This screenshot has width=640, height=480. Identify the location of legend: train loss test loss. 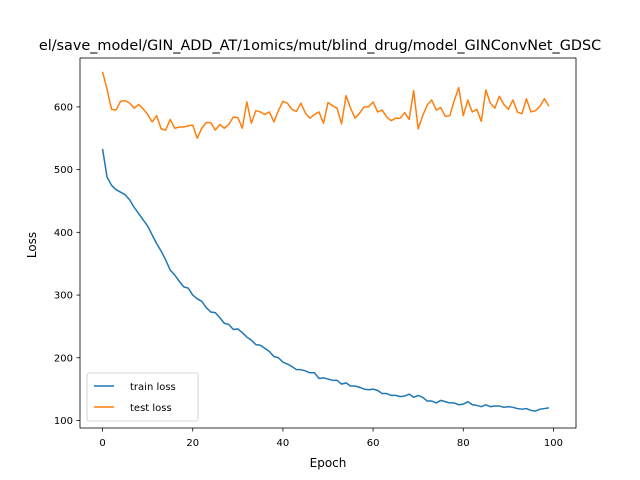
(142, 397).